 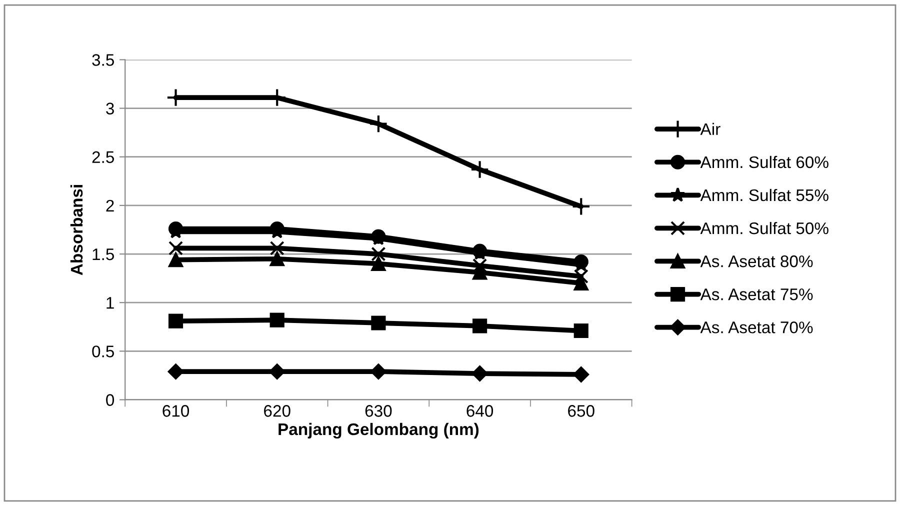 What do you see at coordinates (103, 352) in the screenshot?
I see `y-tick-label: 0.5` at bounding box center [103, 352].